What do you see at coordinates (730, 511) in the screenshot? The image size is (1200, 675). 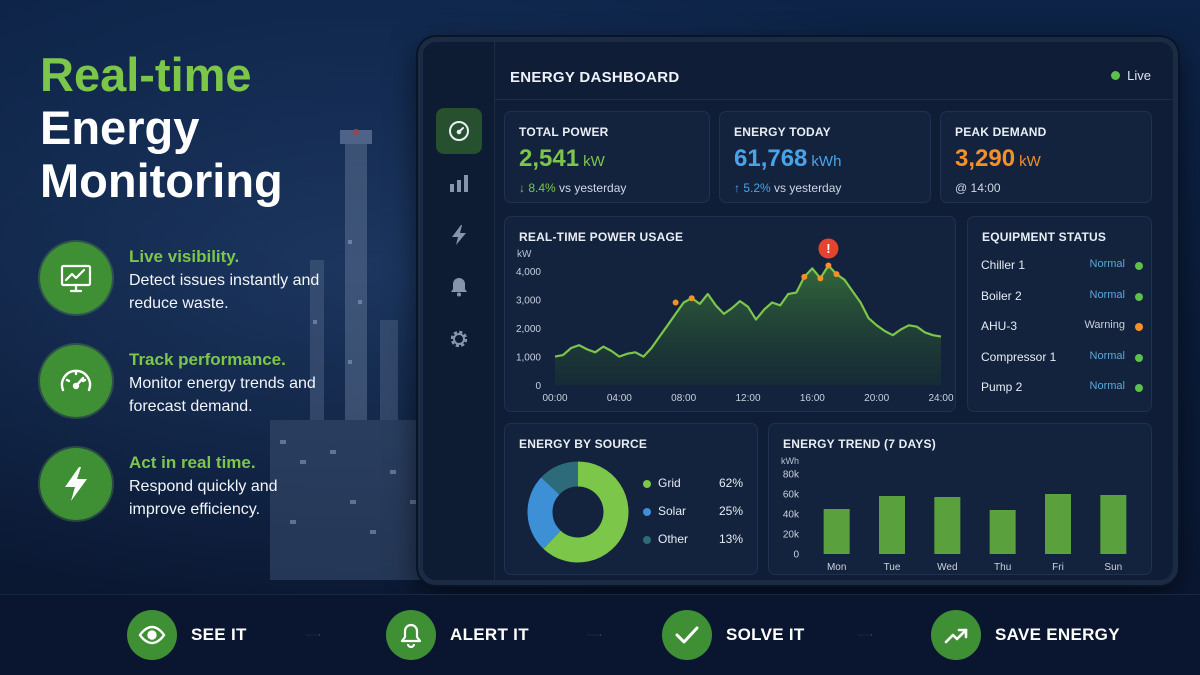 I see `legend-value: 25%` at bounding box center [730, 511].